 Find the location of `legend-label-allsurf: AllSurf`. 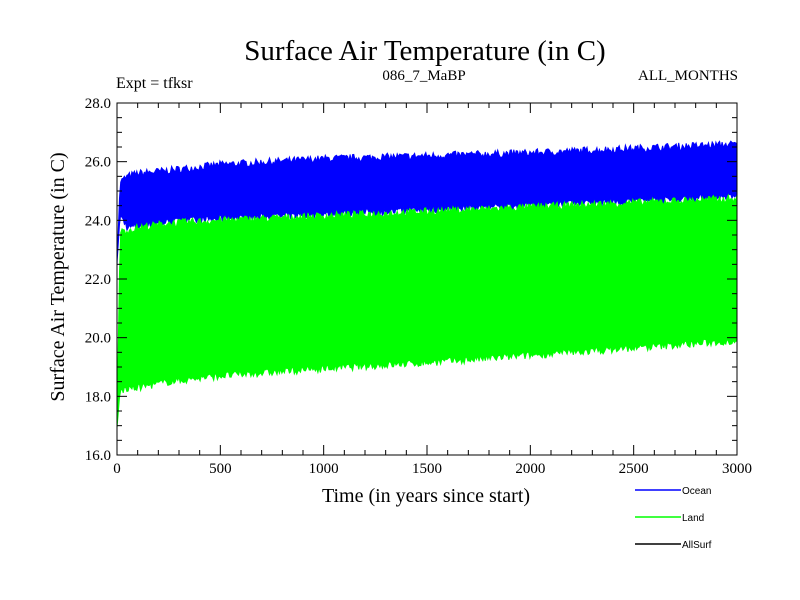

legend-label-allsurf: AllSurf is located at coordinates (697, 545).